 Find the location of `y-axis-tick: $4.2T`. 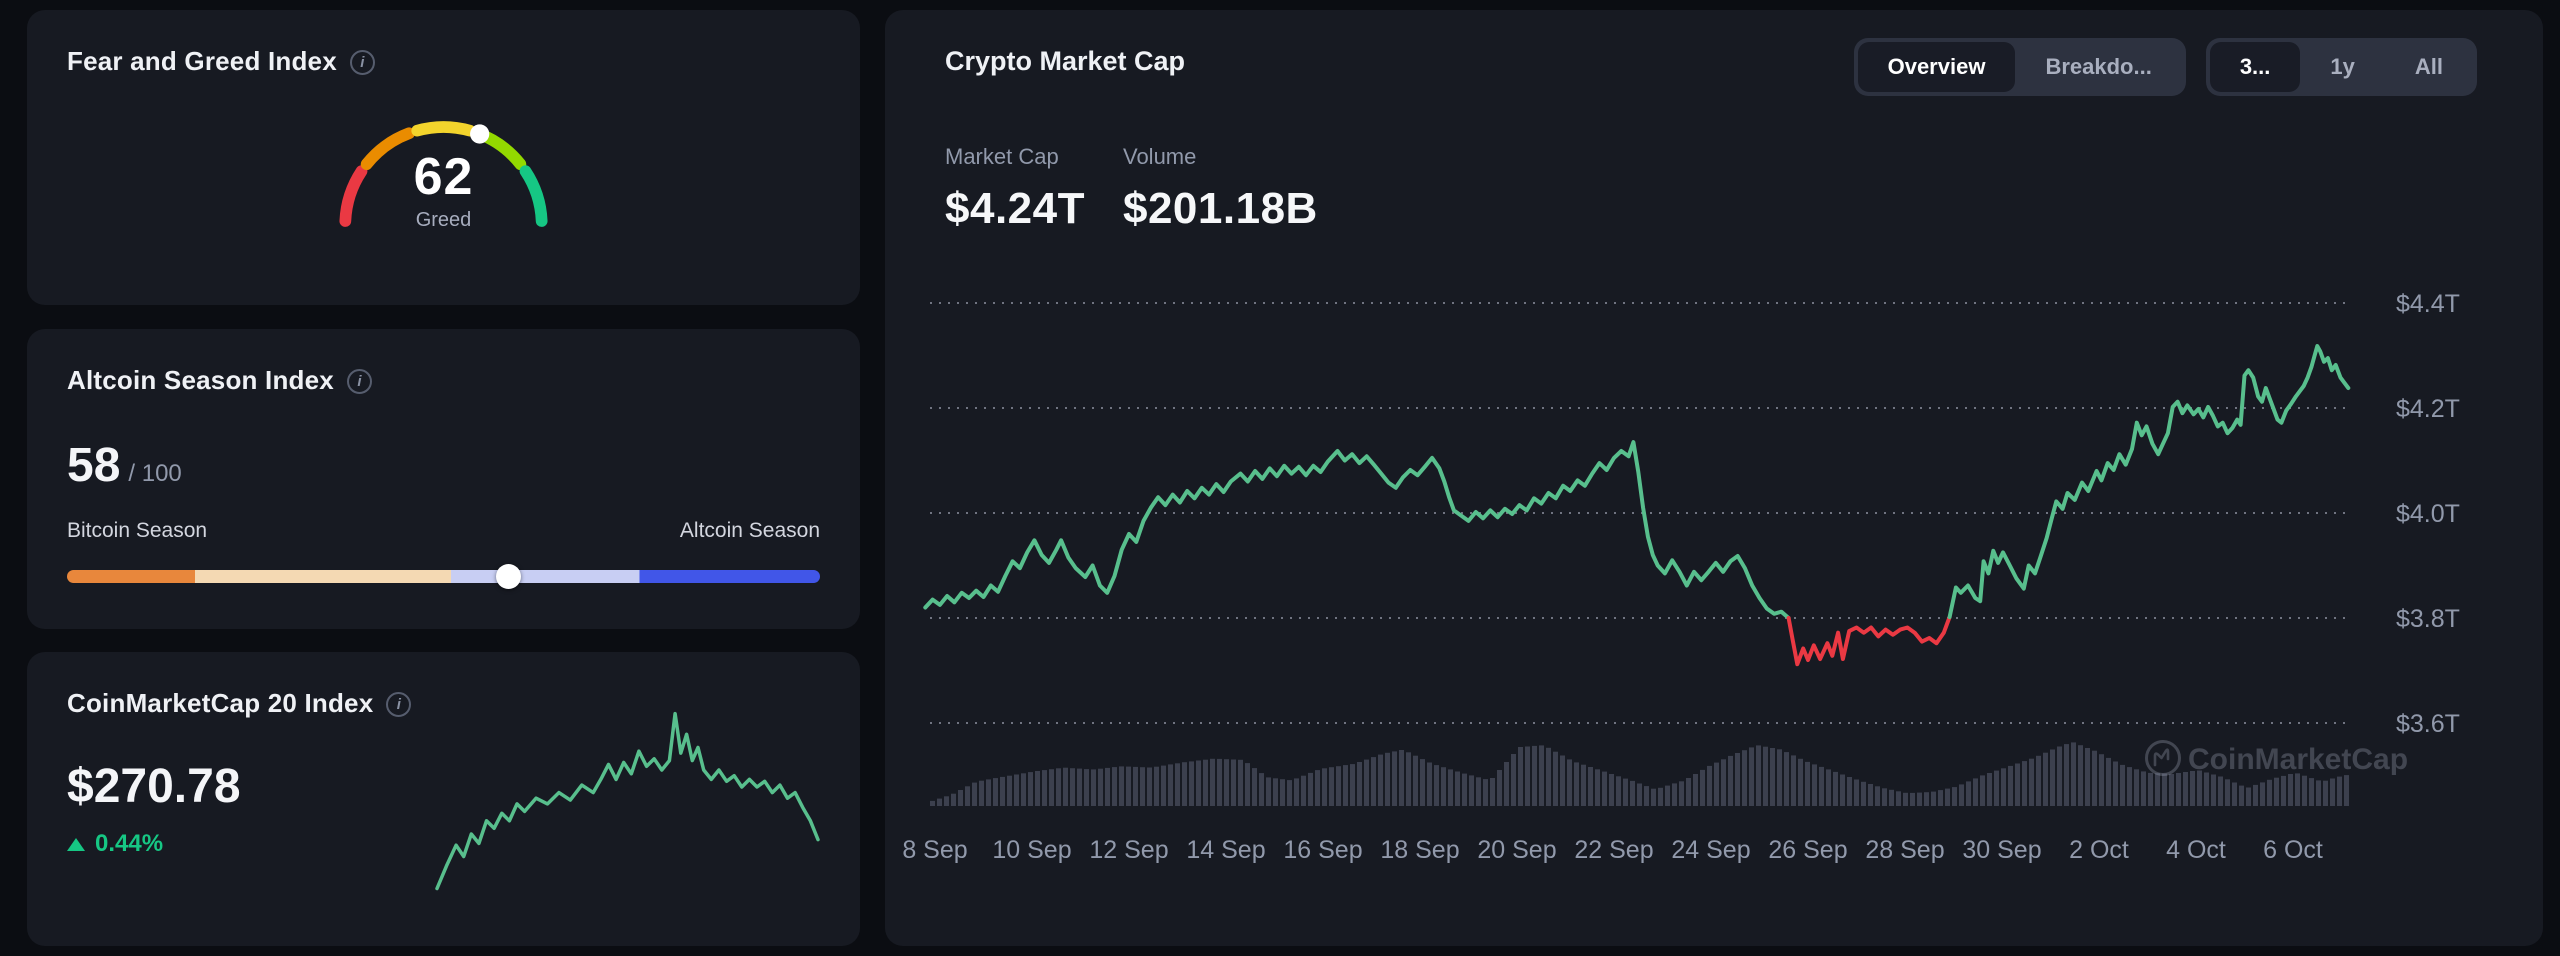

y-axis-tick: $4.2T is located at coordinates (2428, 409).